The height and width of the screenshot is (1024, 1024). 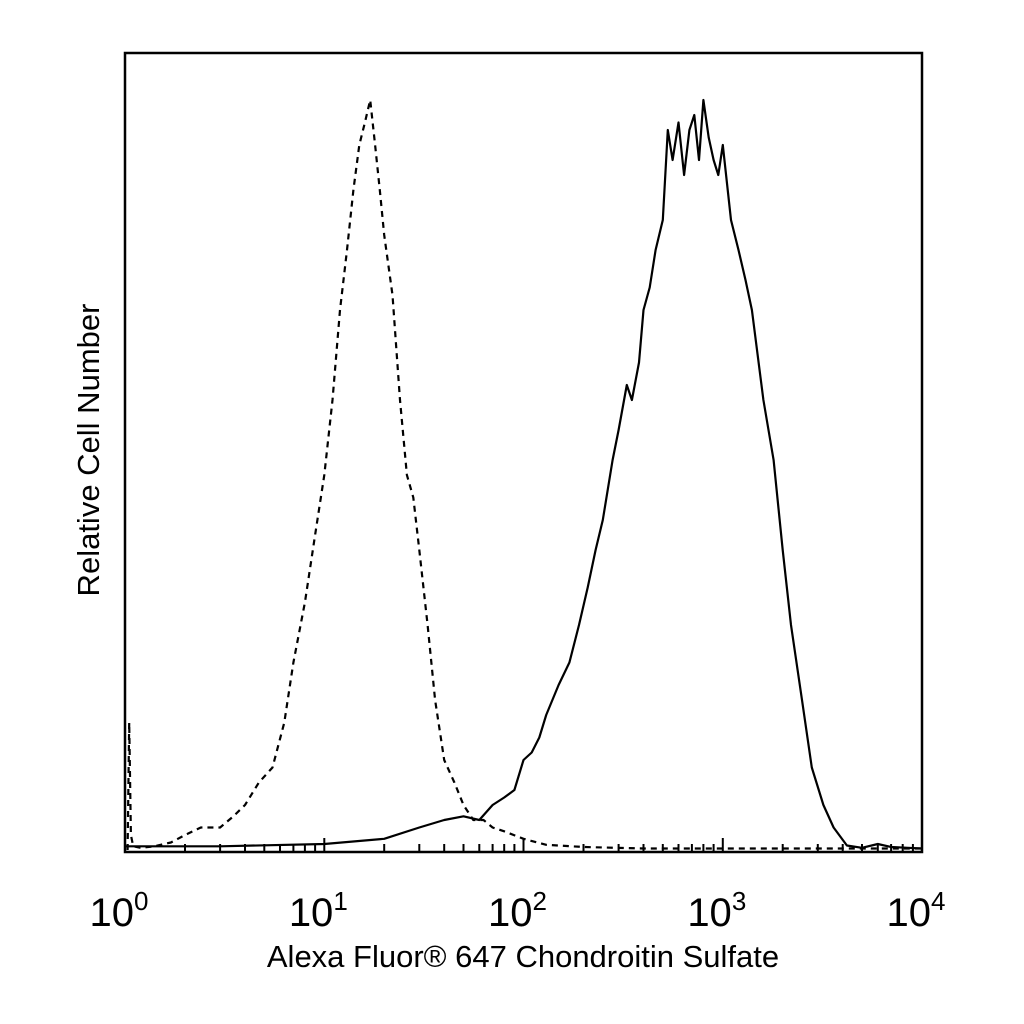 What do you see at coordinates (119, 910) in the screenshot?
I see `x-tick-label: 10⁰` at bounding box center [119, 910].